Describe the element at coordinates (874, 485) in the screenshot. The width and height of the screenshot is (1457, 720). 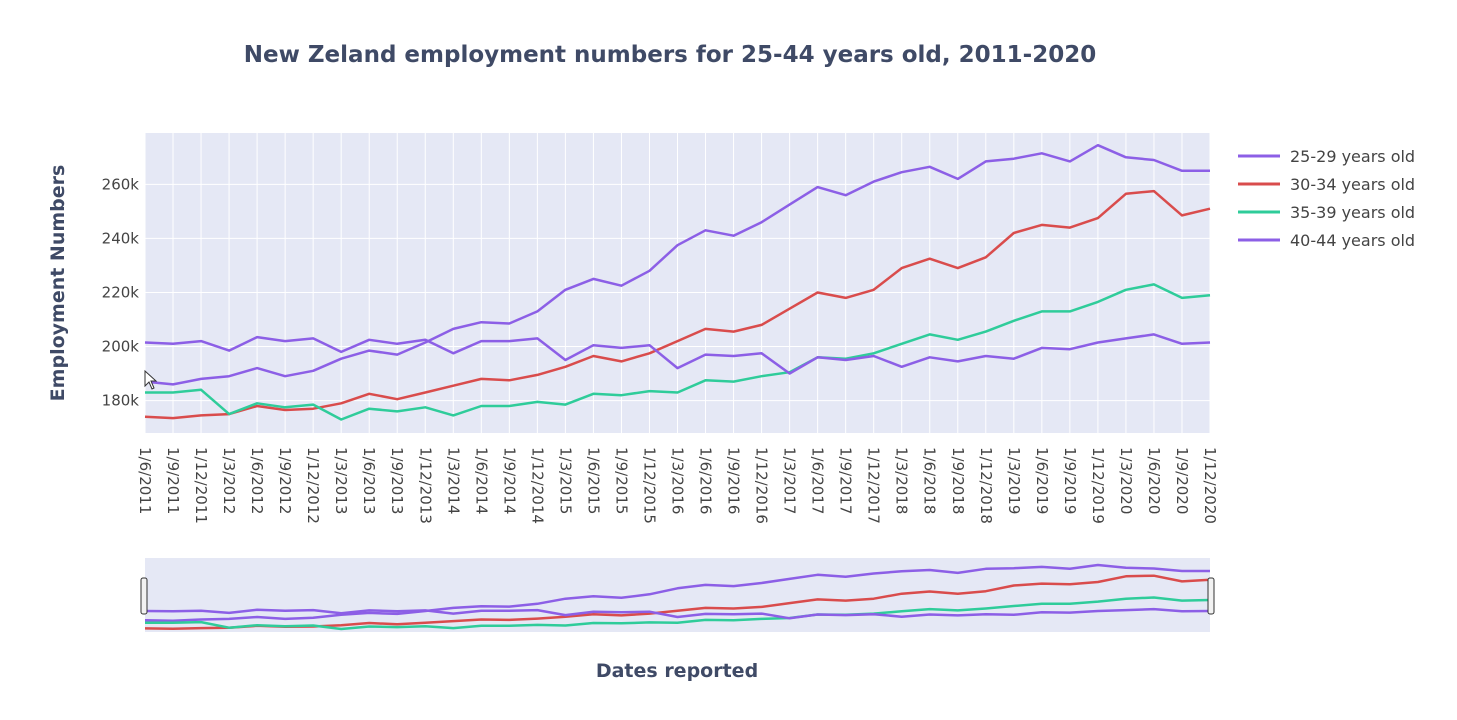
I see `x-tick-label: 1/12/2017` at that location.